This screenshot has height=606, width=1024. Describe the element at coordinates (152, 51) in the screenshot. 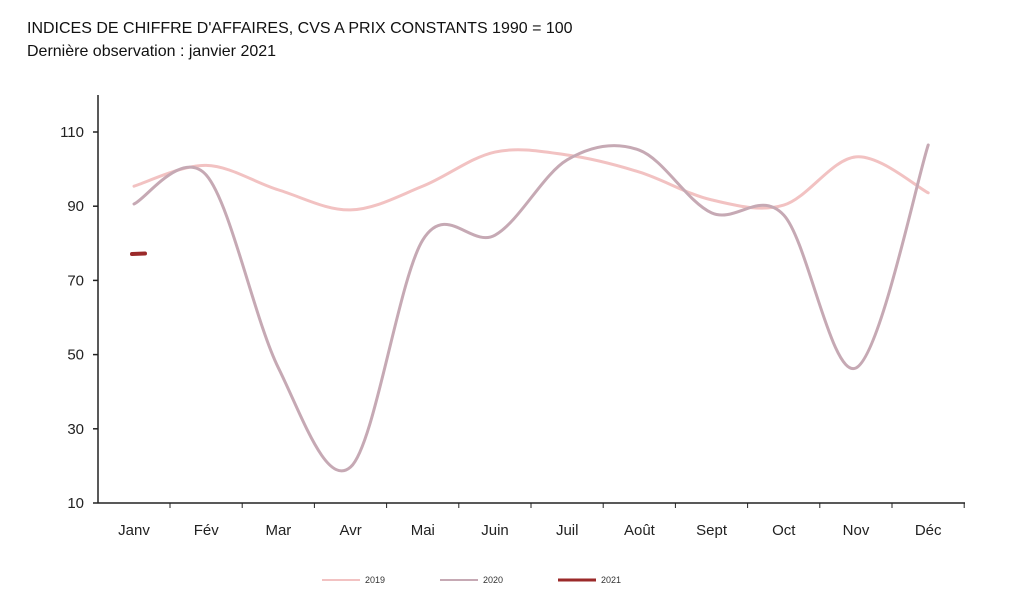

I see `chart-subtitle: Dernière observation : janvier 2021` at that location.